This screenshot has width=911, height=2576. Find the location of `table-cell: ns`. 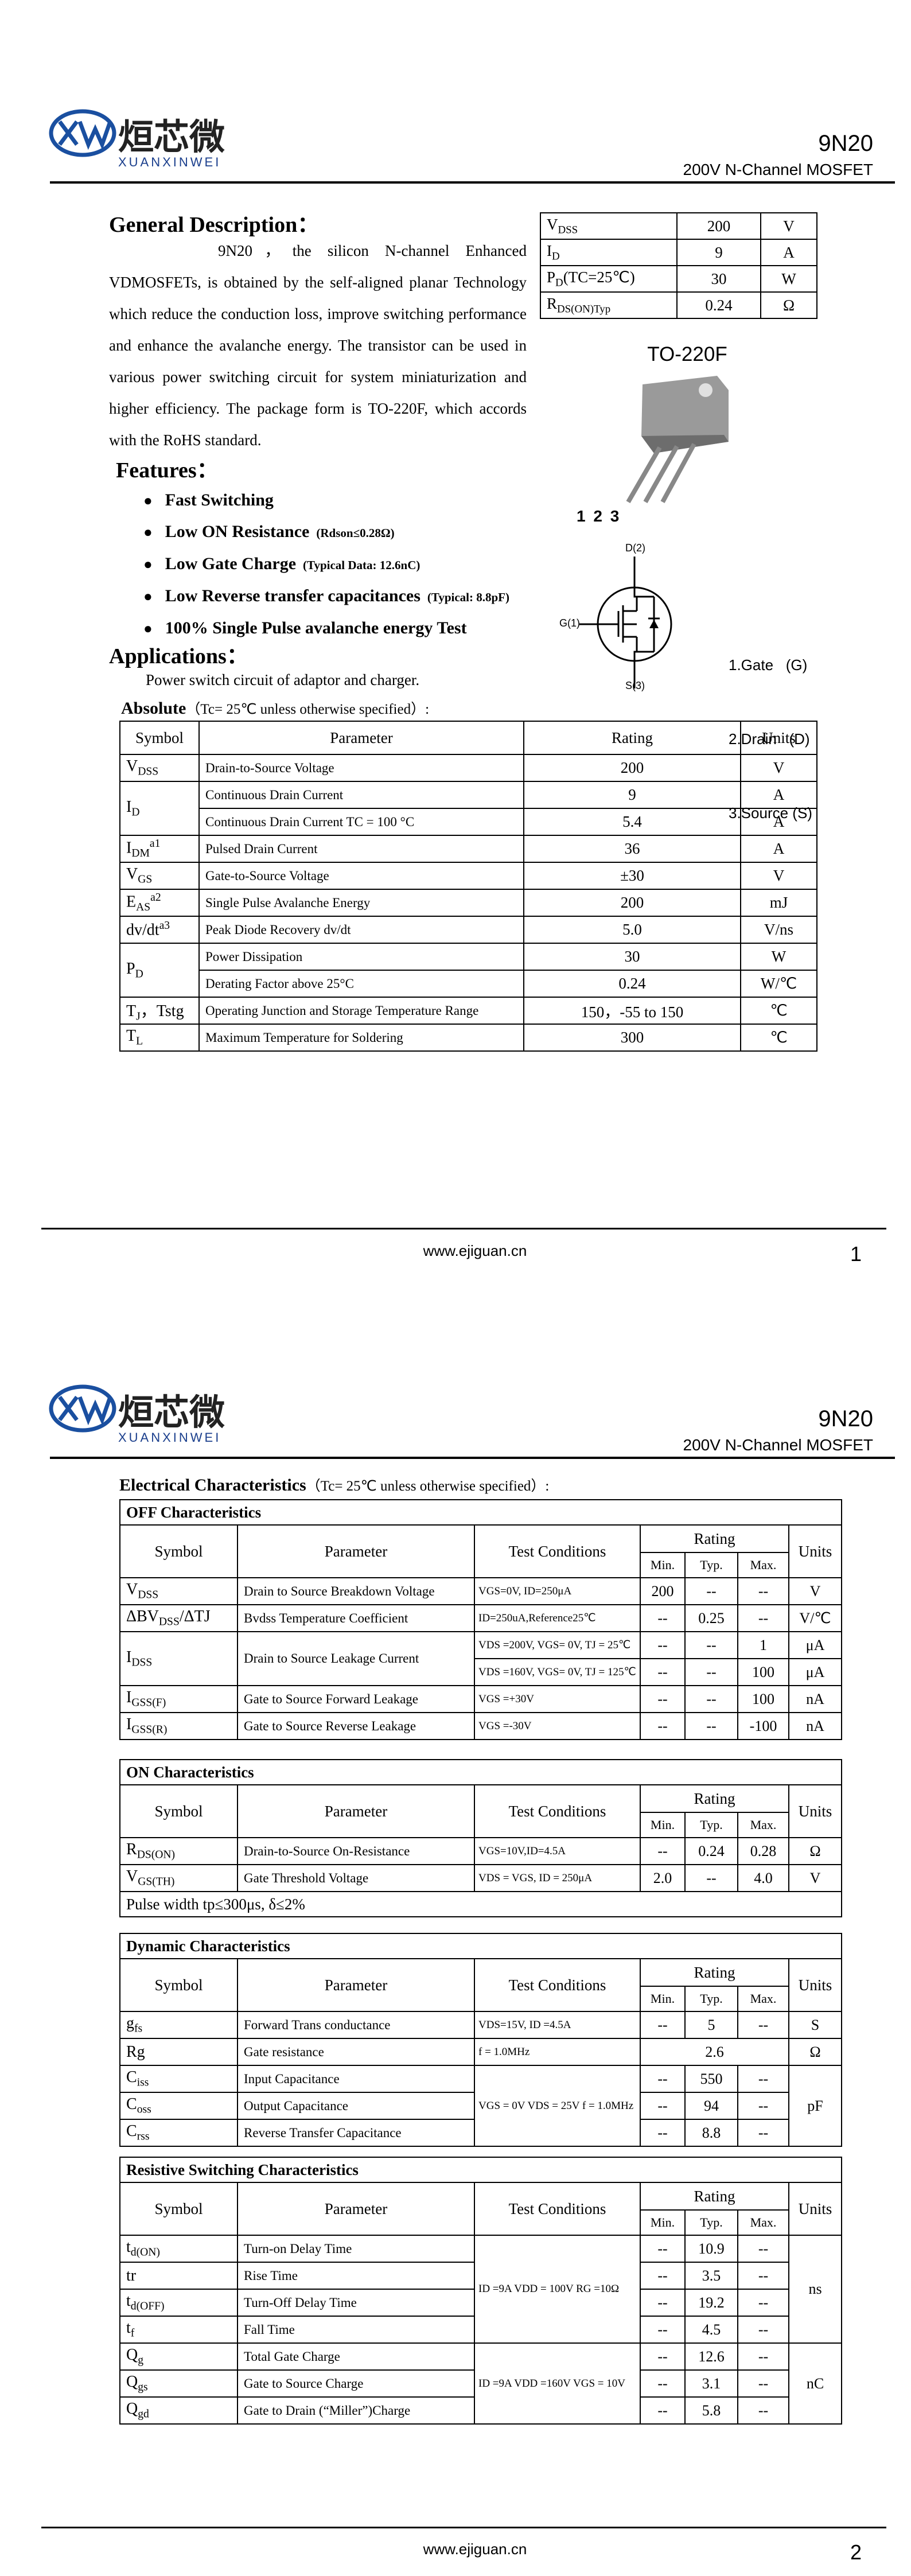

table-cell: ns is located at coordinates (815, 2289).